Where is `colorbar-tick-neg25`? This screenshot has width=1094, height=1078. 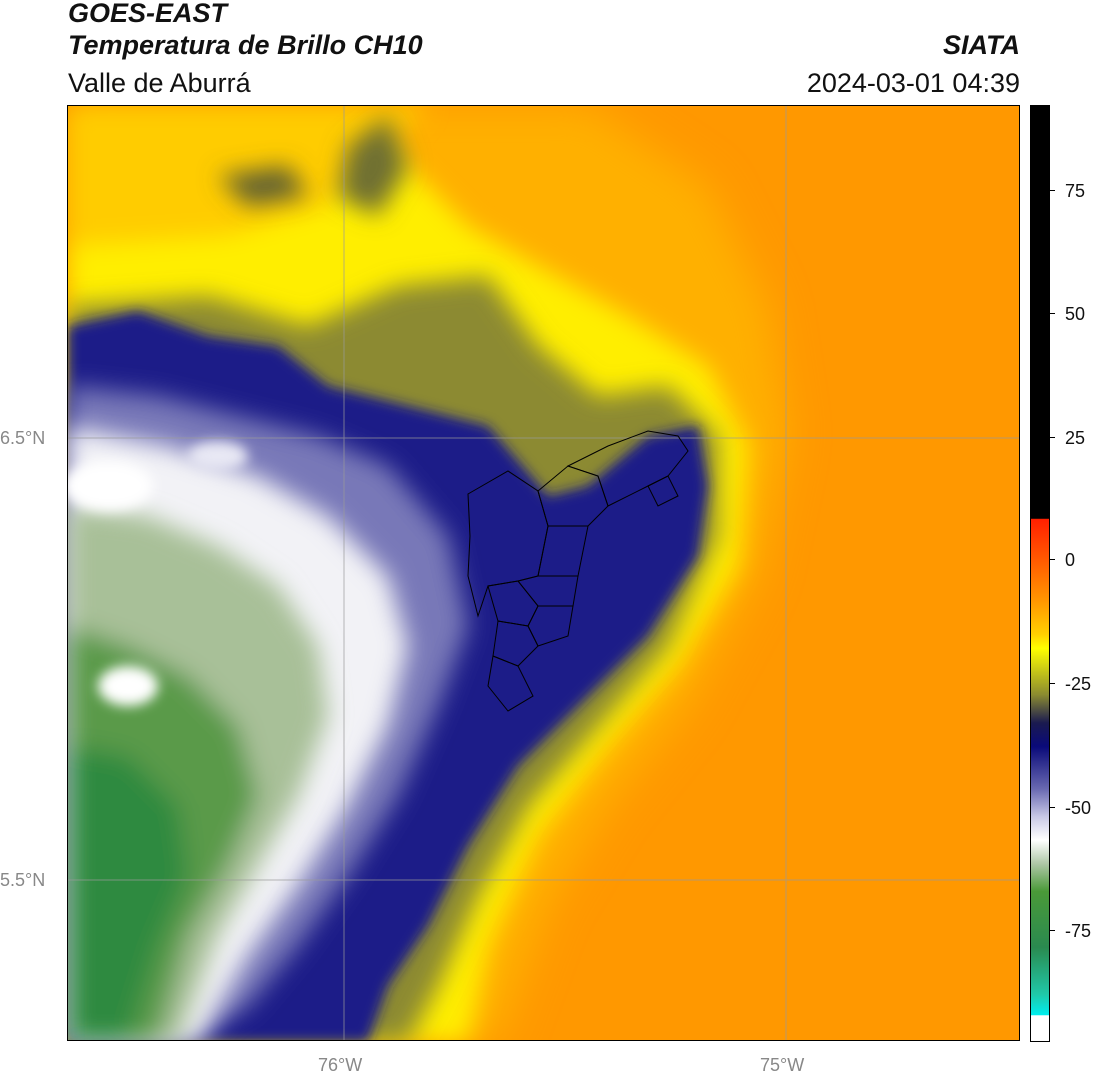
colorbar-tick-neg25 is located at coordinates (1052, 683).